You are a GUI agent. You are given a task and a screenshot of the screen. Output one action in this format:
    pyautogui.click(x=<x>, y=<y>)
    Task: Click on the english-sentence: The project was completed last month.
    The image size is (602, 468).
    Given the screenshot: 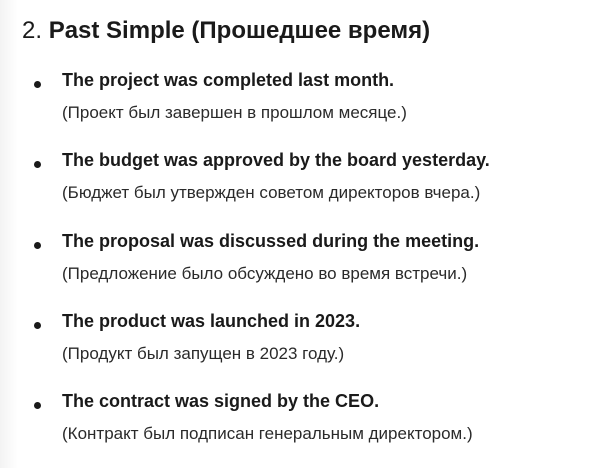 What is the action you would take?
    pyautogui.click(x=228, y=80)
    